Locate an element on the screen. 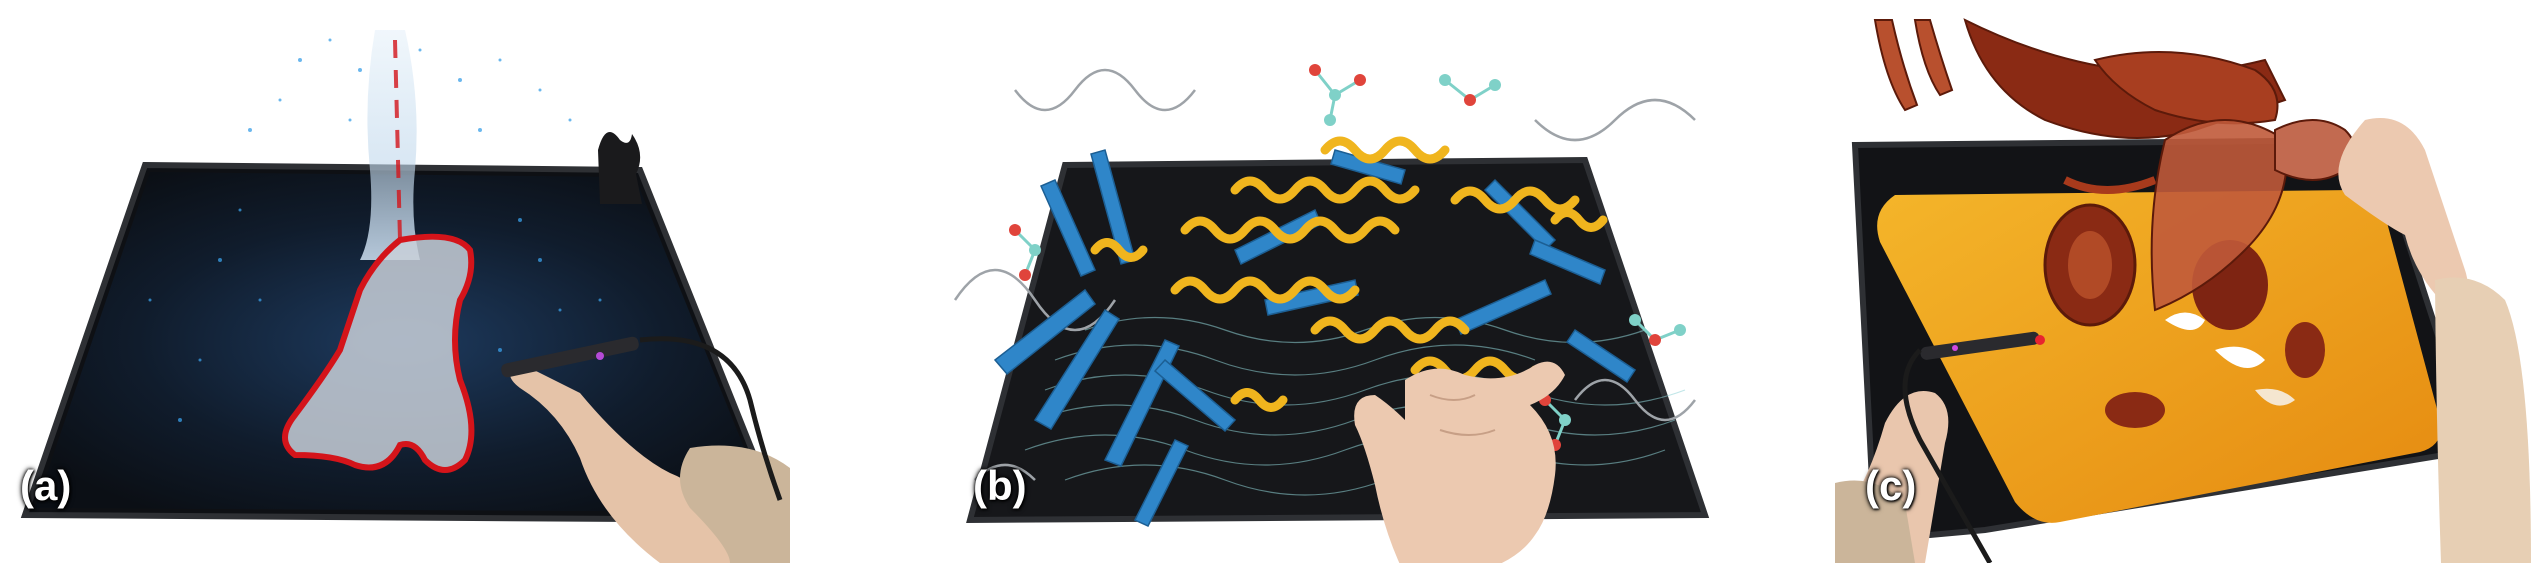 The width and height of the screenshot is (2531, 563). right-hand is located at coordinates (2403, 211).